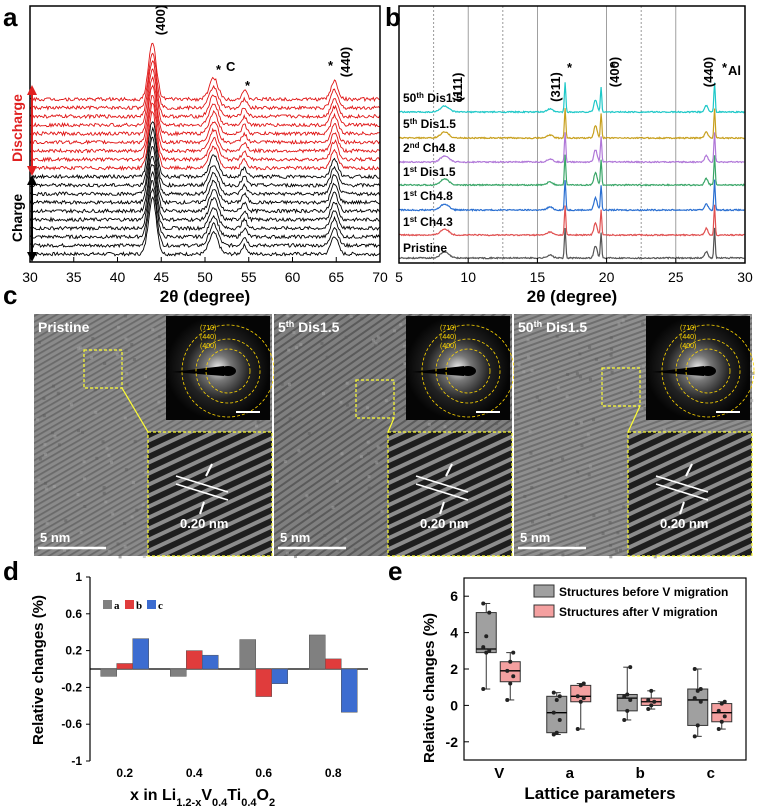 The image size is (757, 806). I want to click on e-ytick-label: -2, so click(452, 742).